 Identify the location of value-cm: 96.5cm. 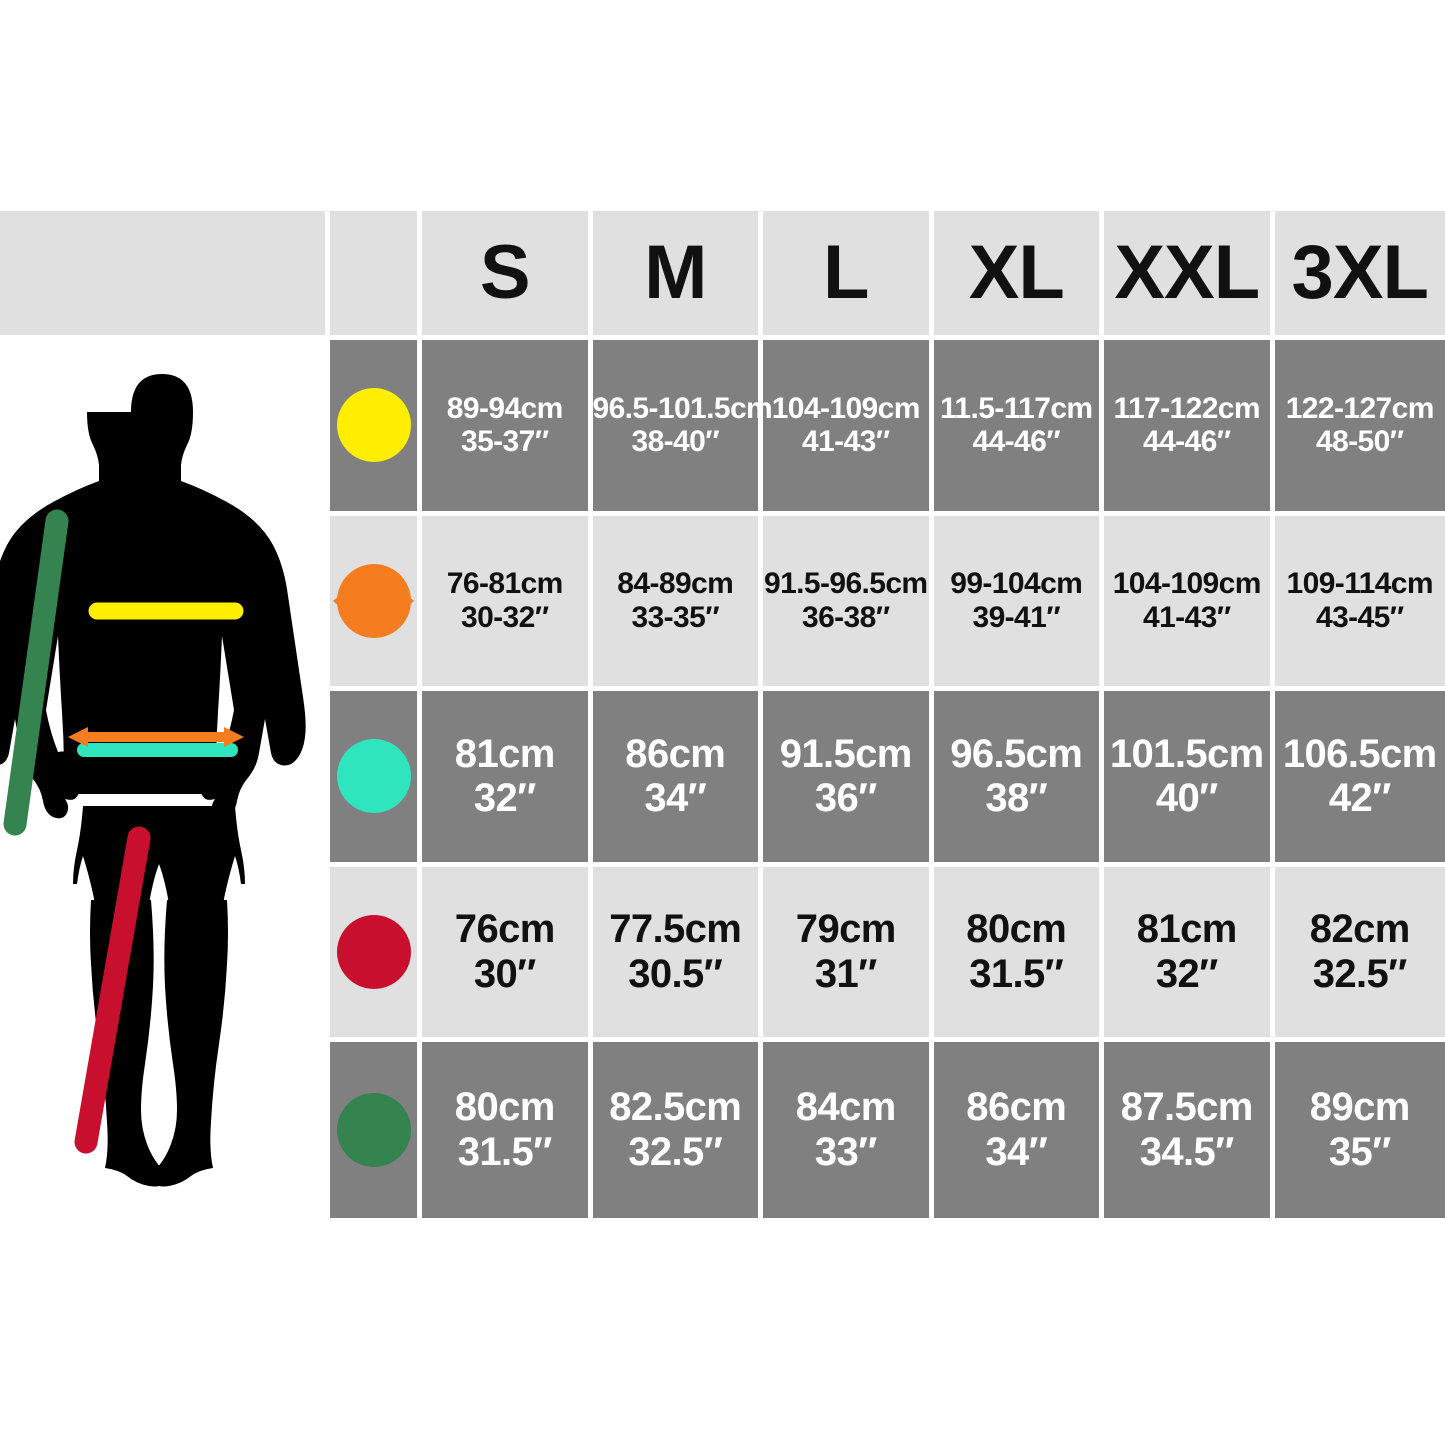
(1016, 753).